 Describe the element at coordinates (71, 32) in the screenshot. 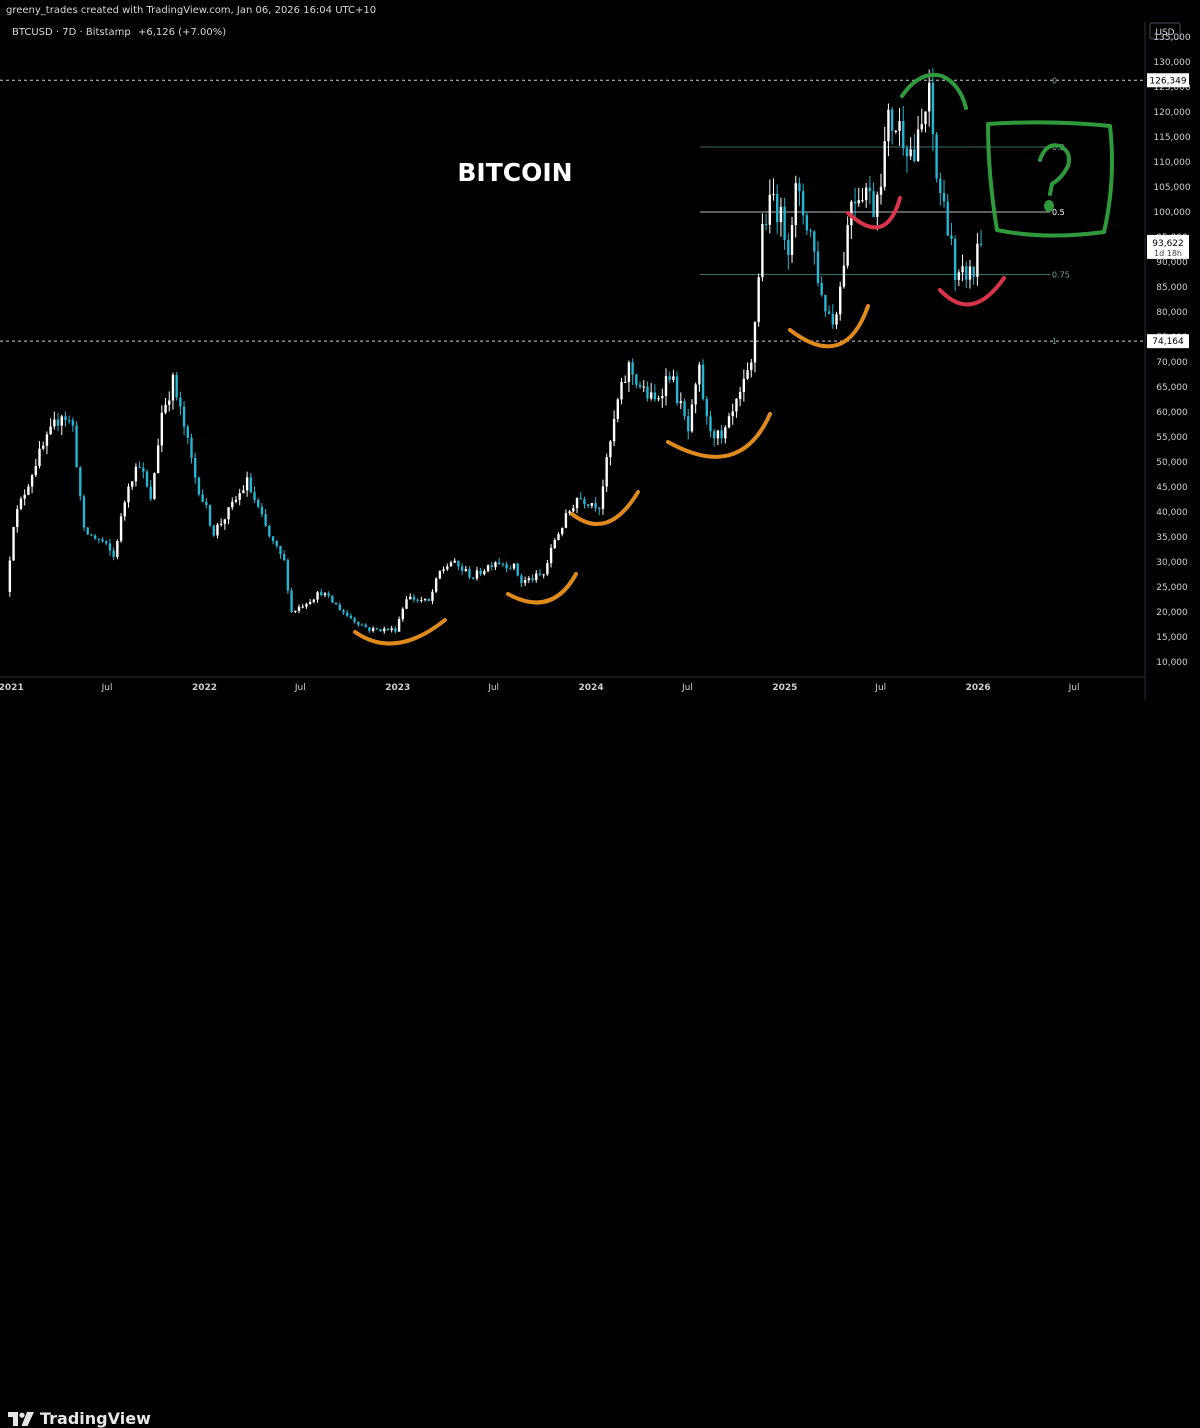

I see `symbol-legend: BTCUSD · 7D · Bitstamp` at that location.